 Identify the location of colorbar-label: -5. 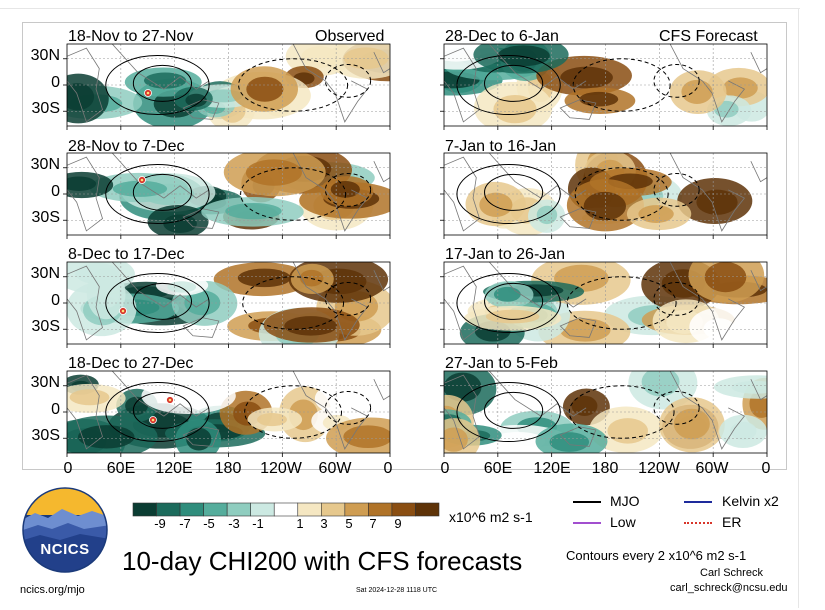
(209, 523).